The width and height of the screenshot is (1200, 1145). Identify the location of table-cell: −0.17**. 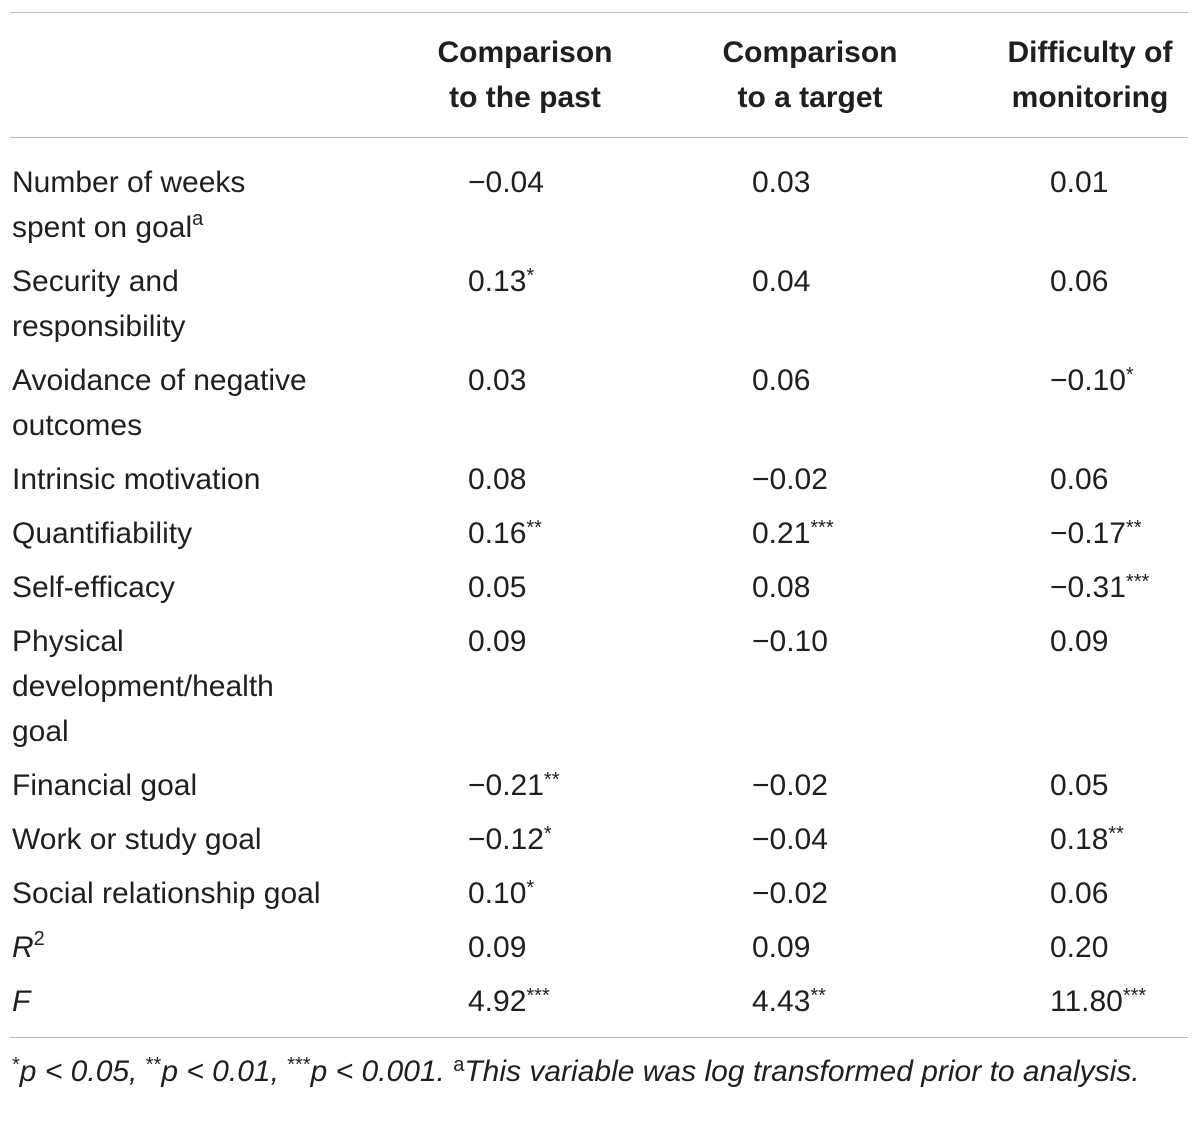
(1096, 533).